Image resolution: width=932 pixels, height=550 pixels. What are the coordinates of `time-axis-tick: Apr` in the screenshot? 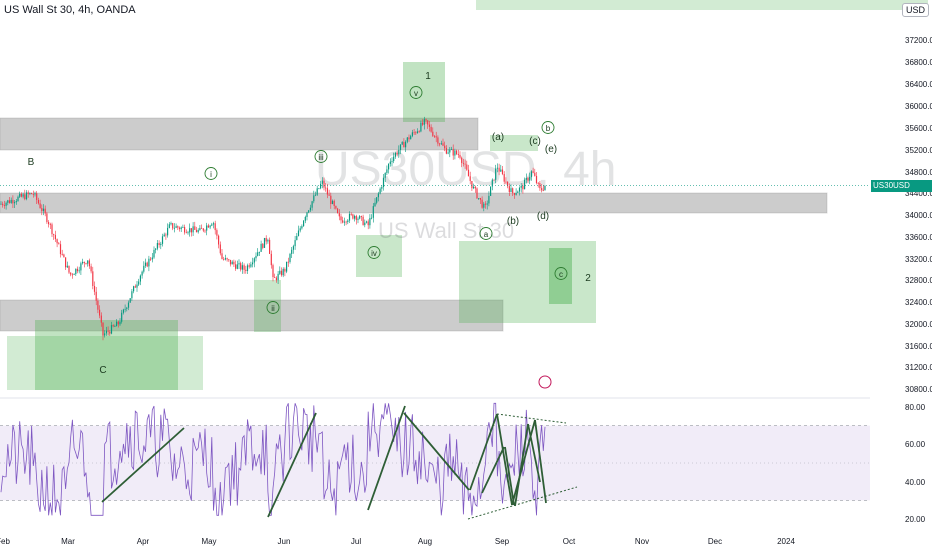 It's located at (143, 541).